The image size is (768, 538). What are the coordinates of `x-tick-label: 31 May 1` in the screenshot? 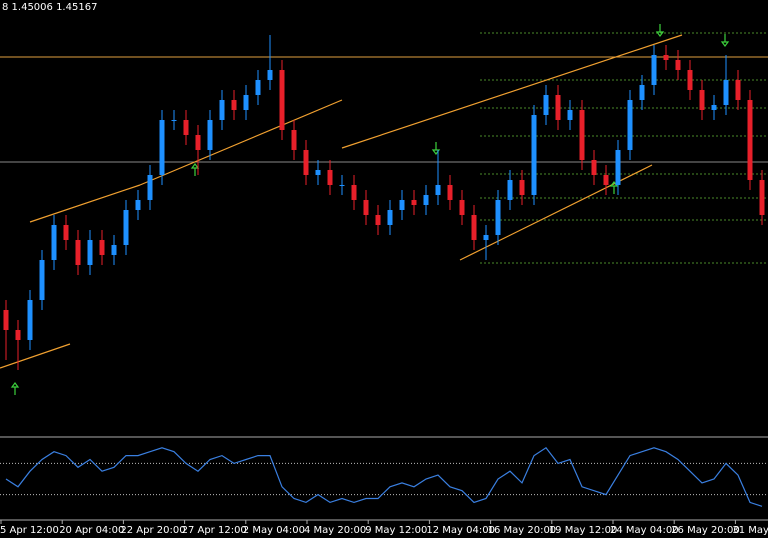 It's located at (750, 530).